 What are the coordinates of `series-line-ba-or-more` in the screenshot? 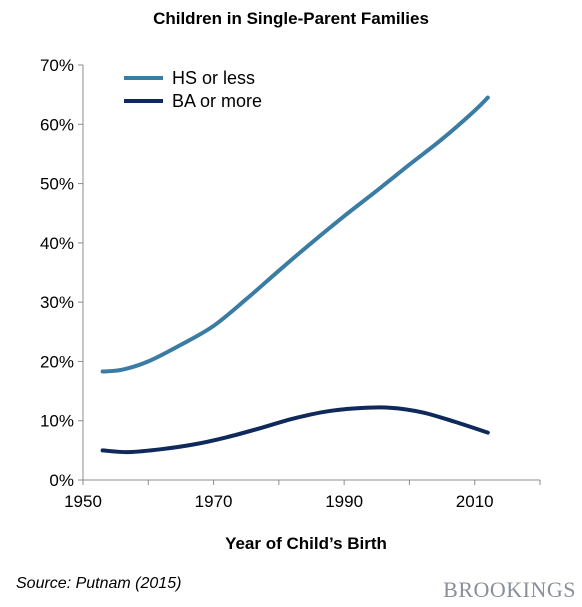 It's located at (295, 430).